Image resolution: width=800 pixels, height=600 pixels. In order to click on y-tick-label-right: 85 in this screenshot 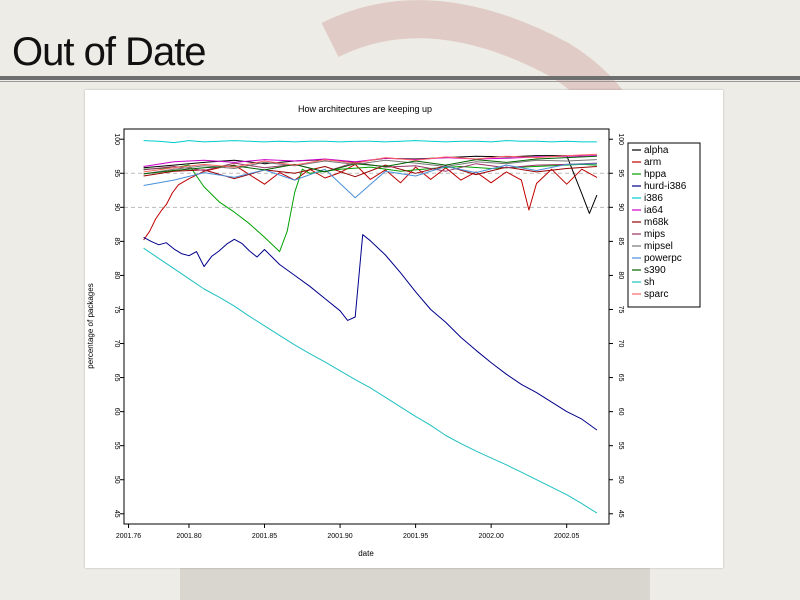, I will do `click(620, 241)`.